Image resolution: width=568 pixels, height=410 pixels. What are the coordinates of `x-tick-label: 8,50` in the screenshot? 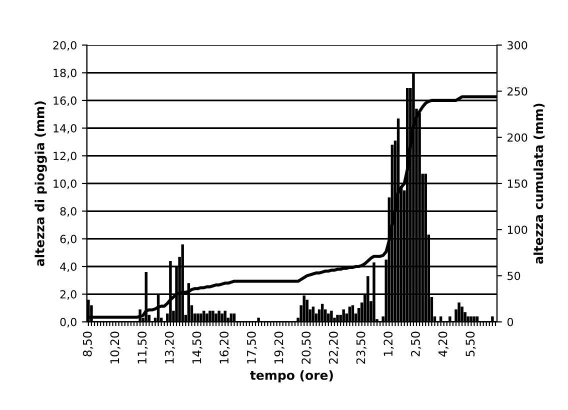 It's located at (88, 344).